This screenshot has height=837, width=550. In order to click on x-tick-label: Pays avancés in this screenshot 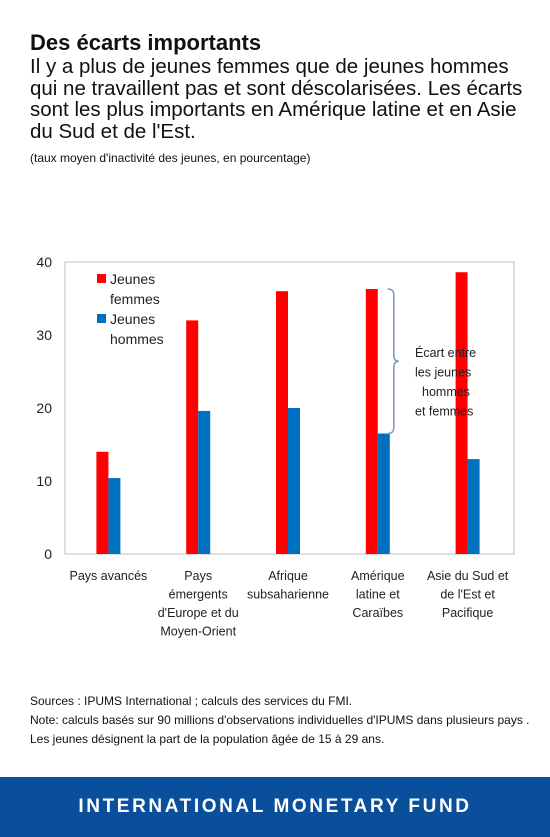, I will do `click(108, 576)`.